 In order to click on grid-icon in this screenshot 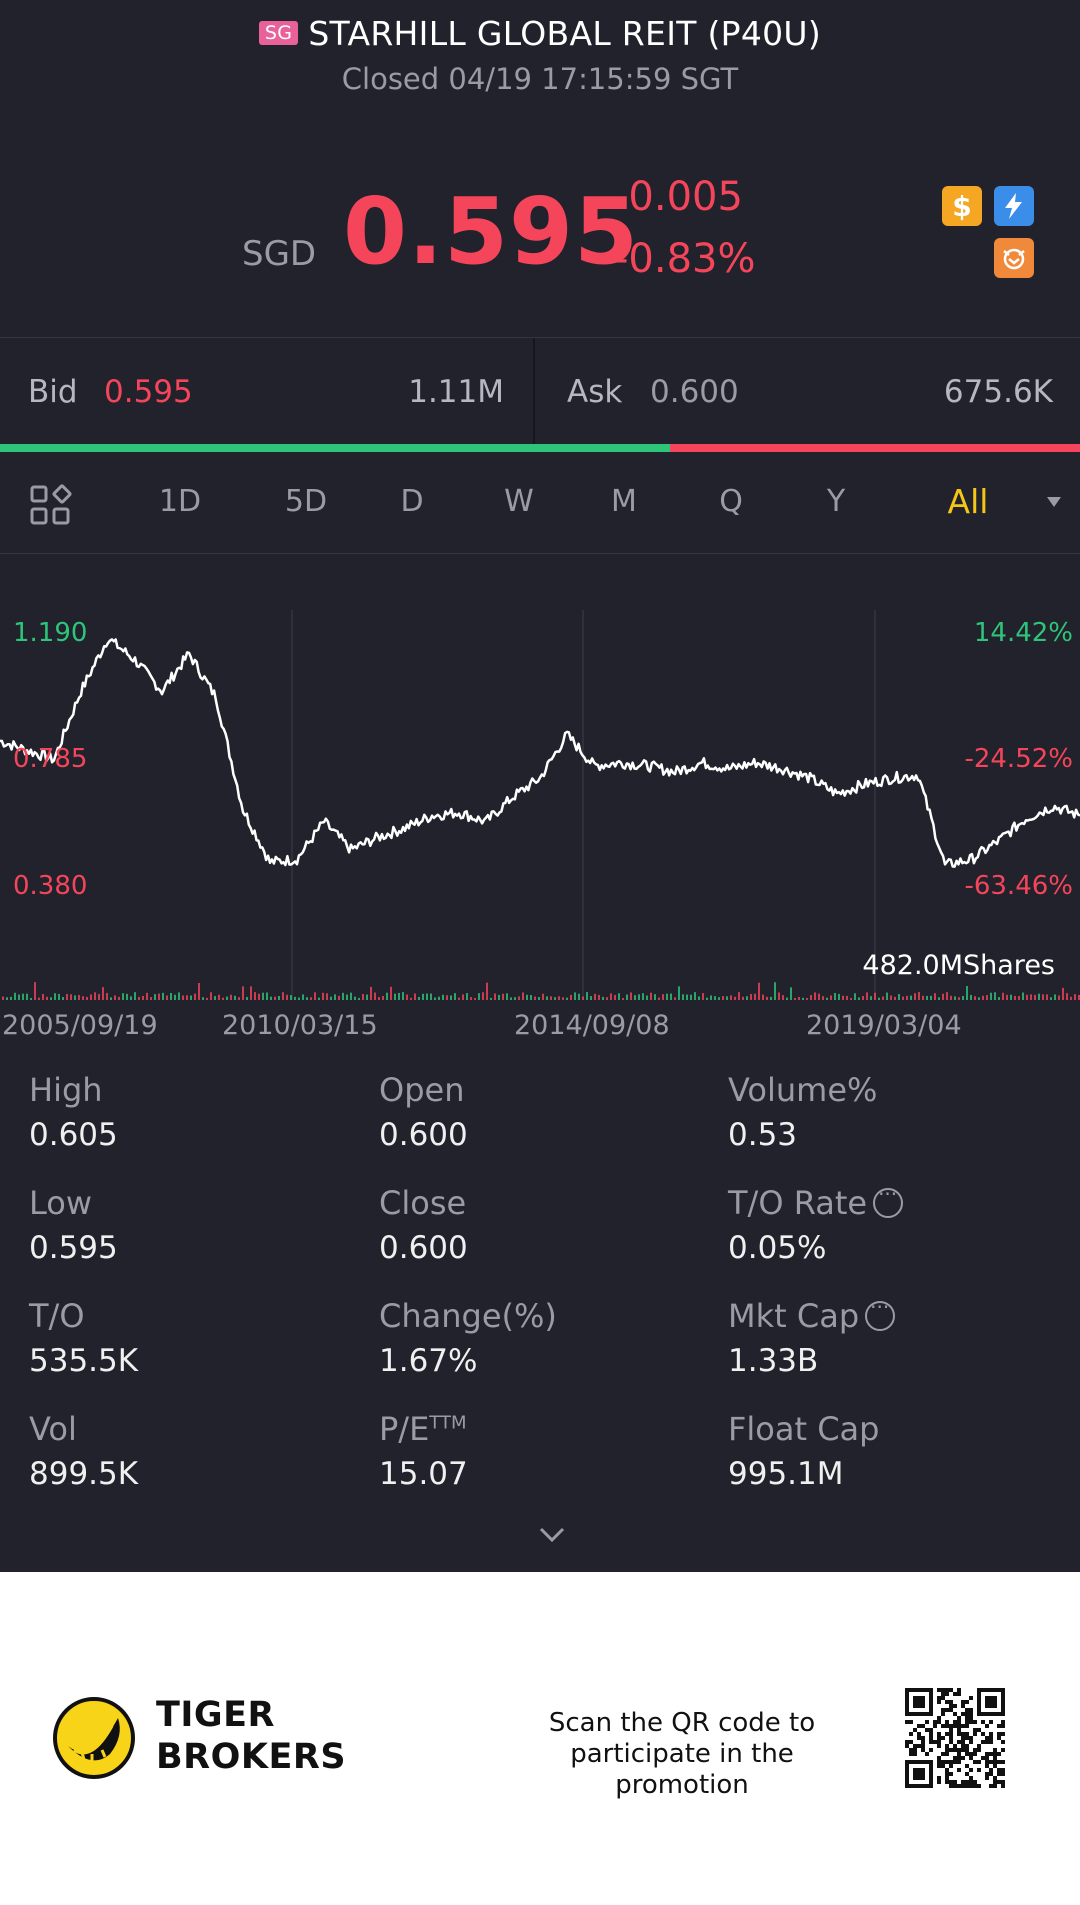, I will do `click(51, 505)`.